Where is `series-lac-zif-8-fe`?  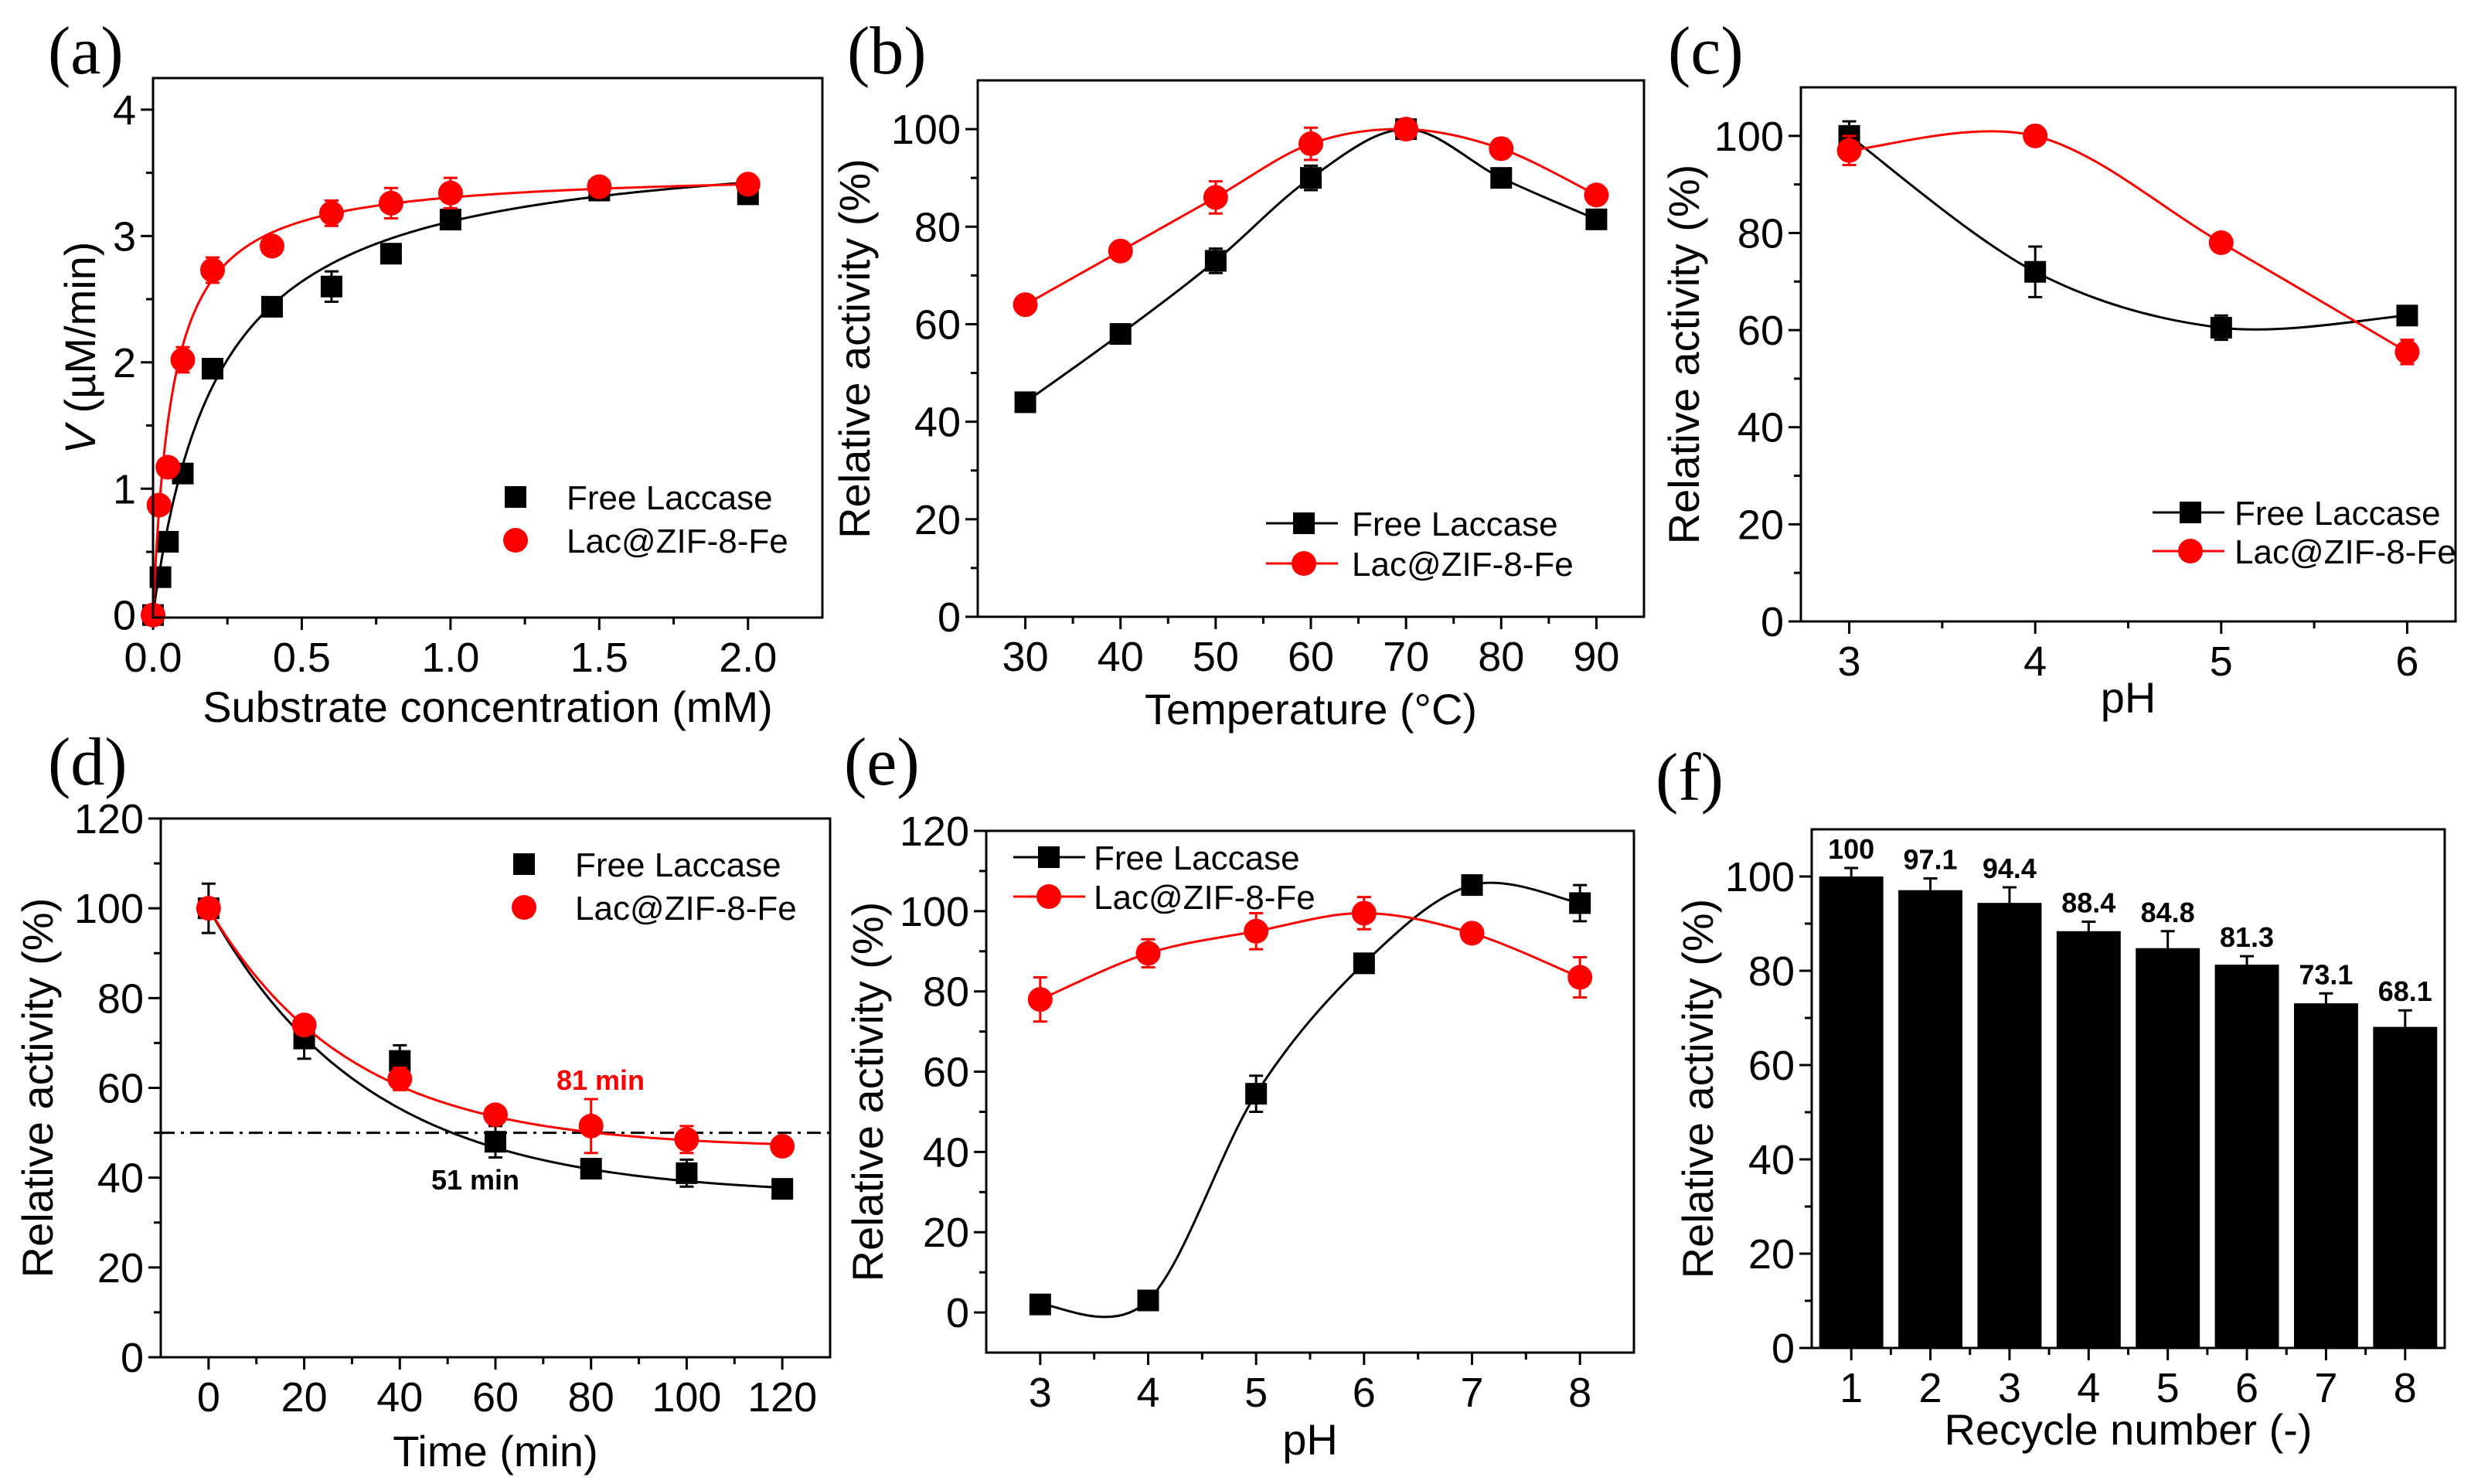
series-lac-zif-8-fe is located at coordinates (2128, 244).